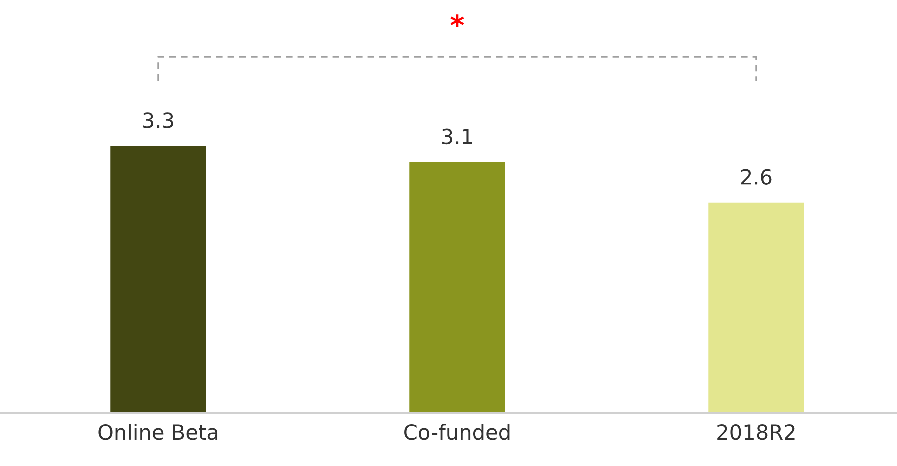  Describe the element at coordinates (756, 177) in the screenshot. I see `data-label: 2.6` at that location.